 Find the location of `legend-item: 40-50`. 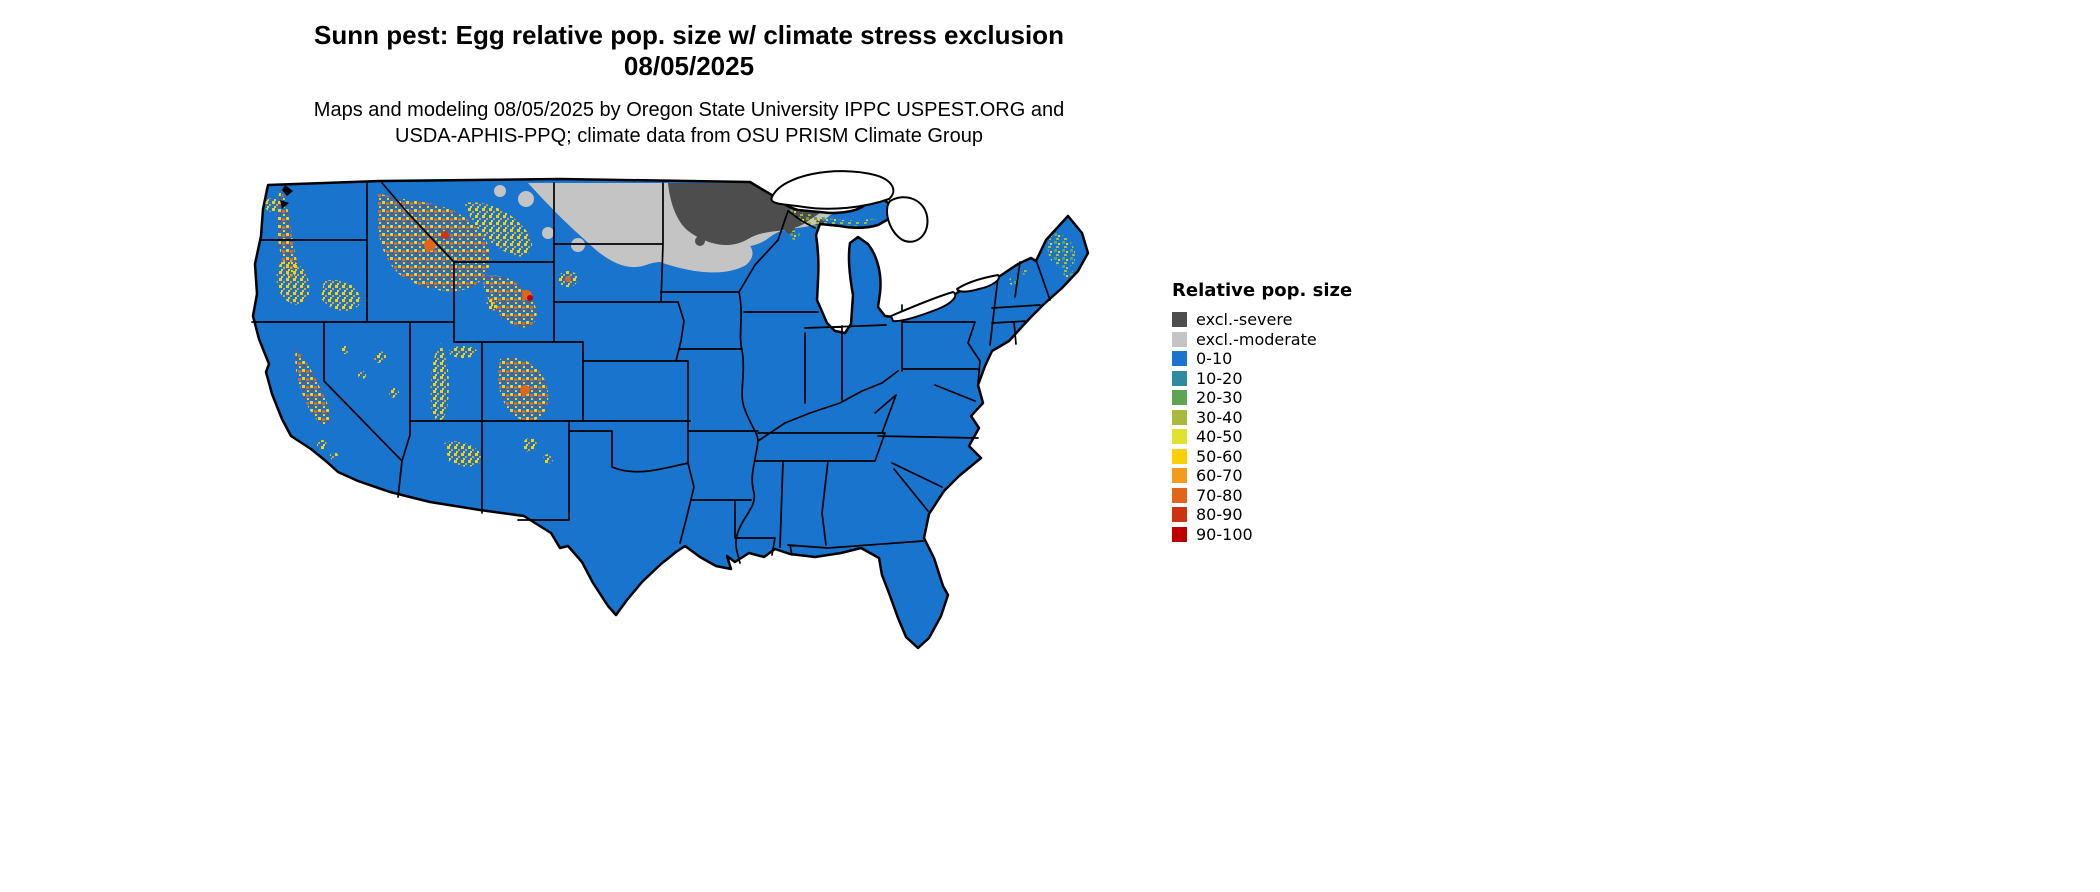

legend-item: 40-50 is located at coordinates (1262, 437).